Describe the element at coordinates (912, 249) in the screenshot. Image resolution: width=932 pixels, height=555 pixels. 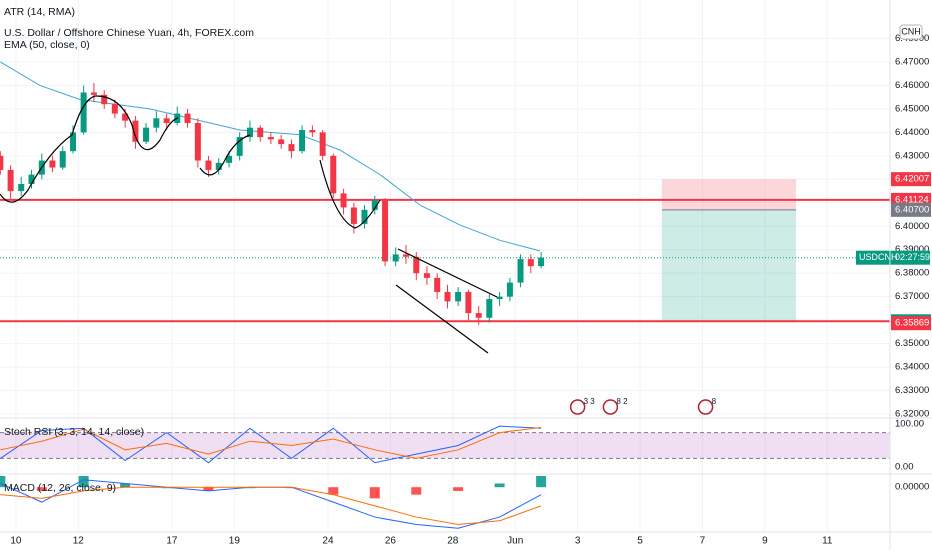
I see `y-tick-label: 6.39000` at that location.